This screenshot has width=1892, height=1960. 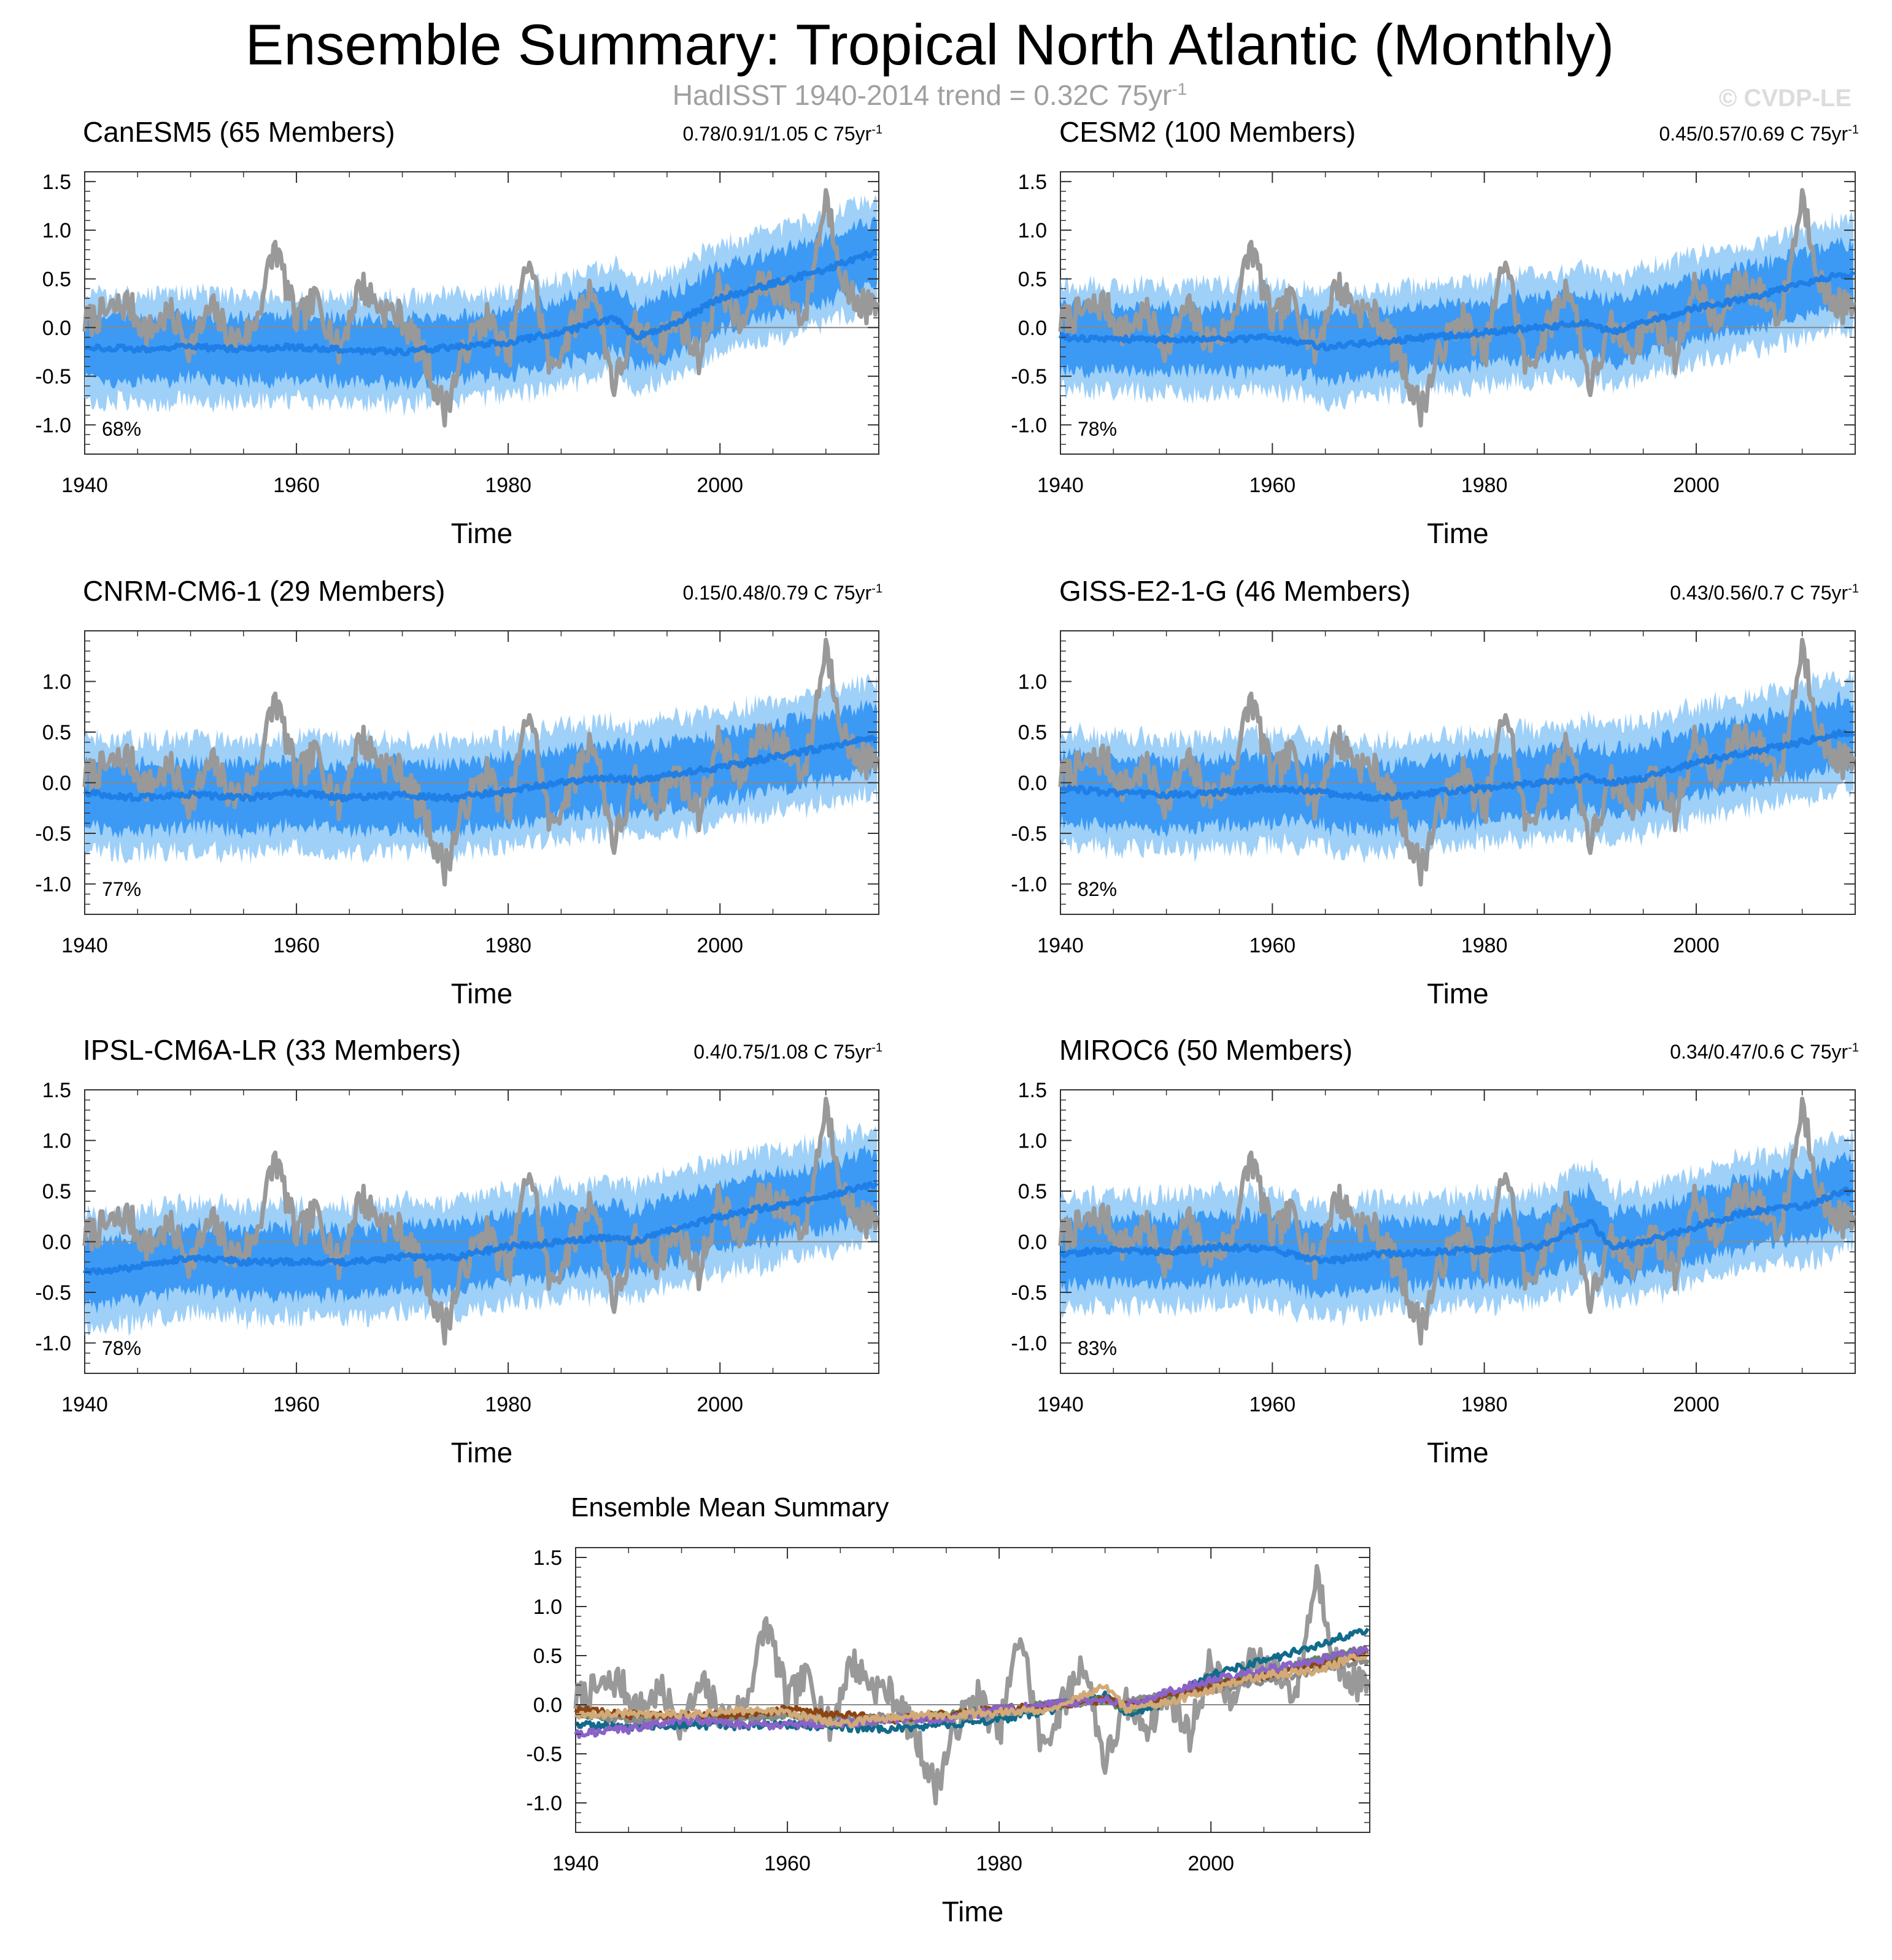 I want to click on panel-ensemble-mean: 1.5 1.0 0.5 0.0 -0.5 -1.0 1940 1960 1980 2000 Time, so click(x=948, y=1736).